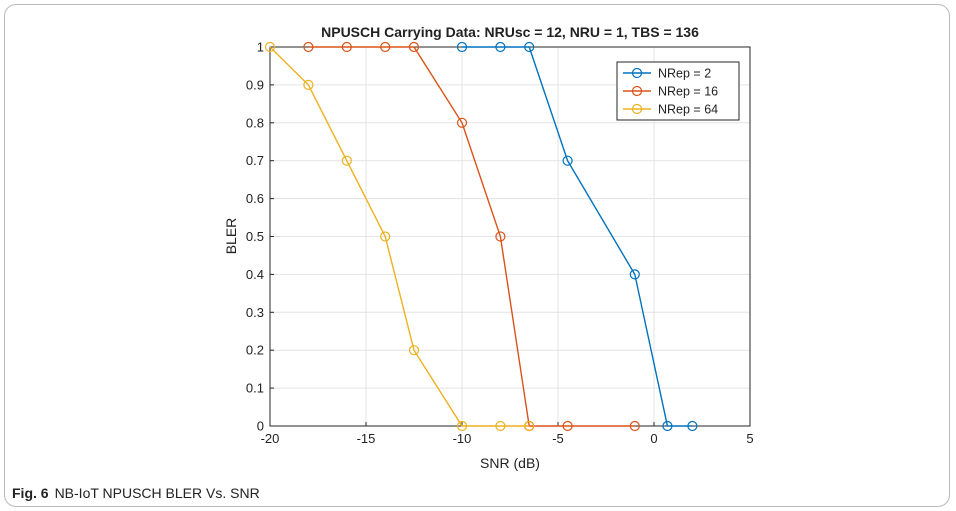 The height and width of the screenshot is (511, 956). I want to click on legend: NRep = 2 NRep = 16 NRep = 64, so click(678, 91).